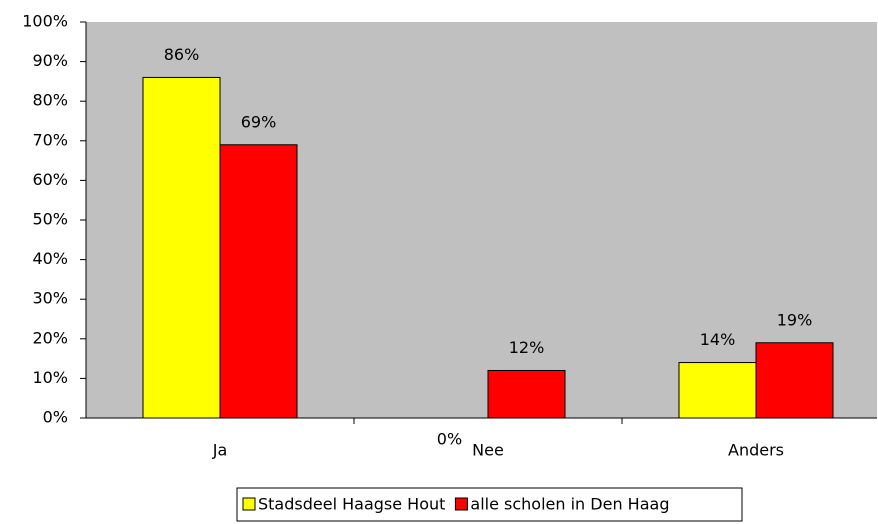 This screenshot has width=878, height=524. What do you see at coordinates (718, 339) in the screenshot?
I see `value-label: 14%` at bounding box center [718, 339].